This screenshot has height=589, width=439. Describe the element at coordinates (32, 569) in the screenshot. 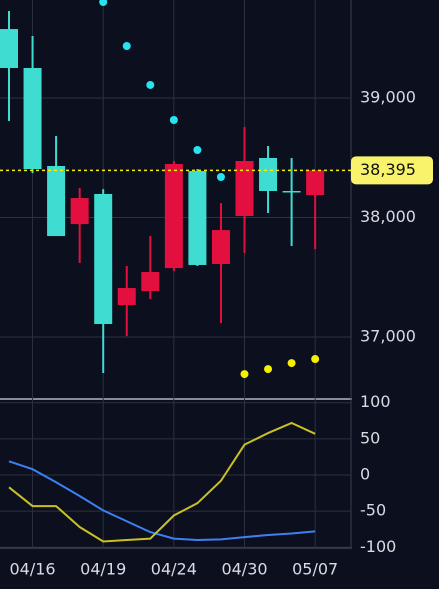

I see `x-tick-label: 04/16` at that location.